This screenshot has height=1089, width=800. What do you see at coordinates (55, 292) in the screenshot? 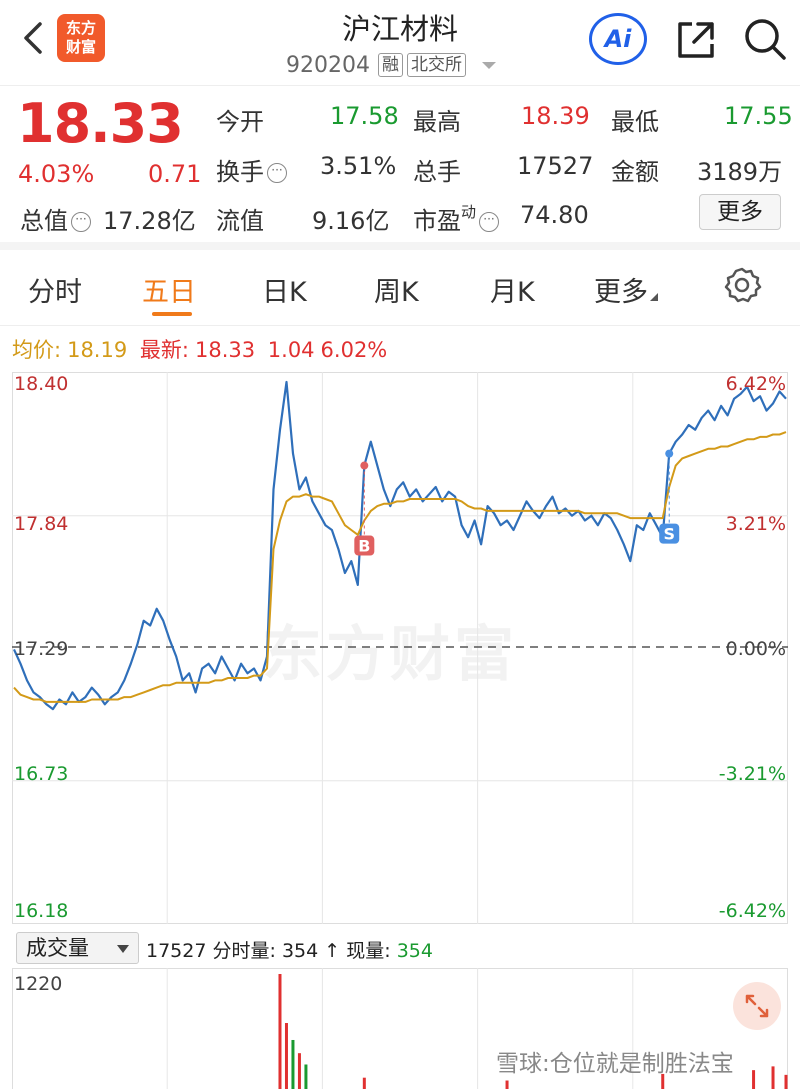
I see `tab-intraday: 分时` at bounding box center [55, 292].